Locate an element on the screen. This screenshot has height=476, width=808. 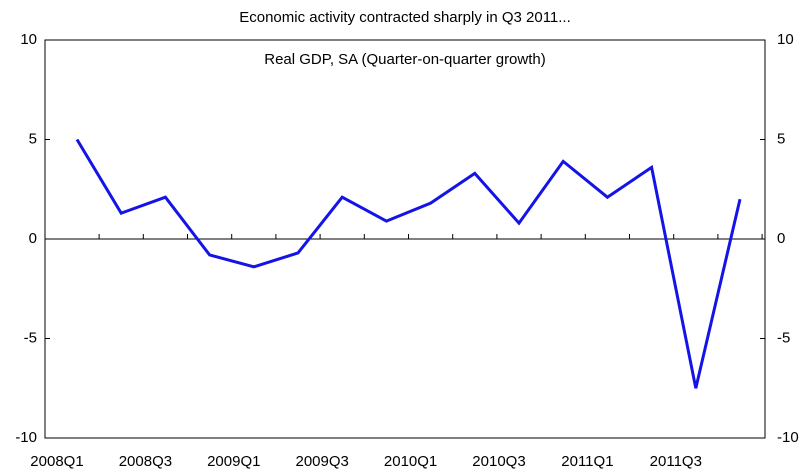
y-tick-label: -5 is located at coordinates (30, 337).